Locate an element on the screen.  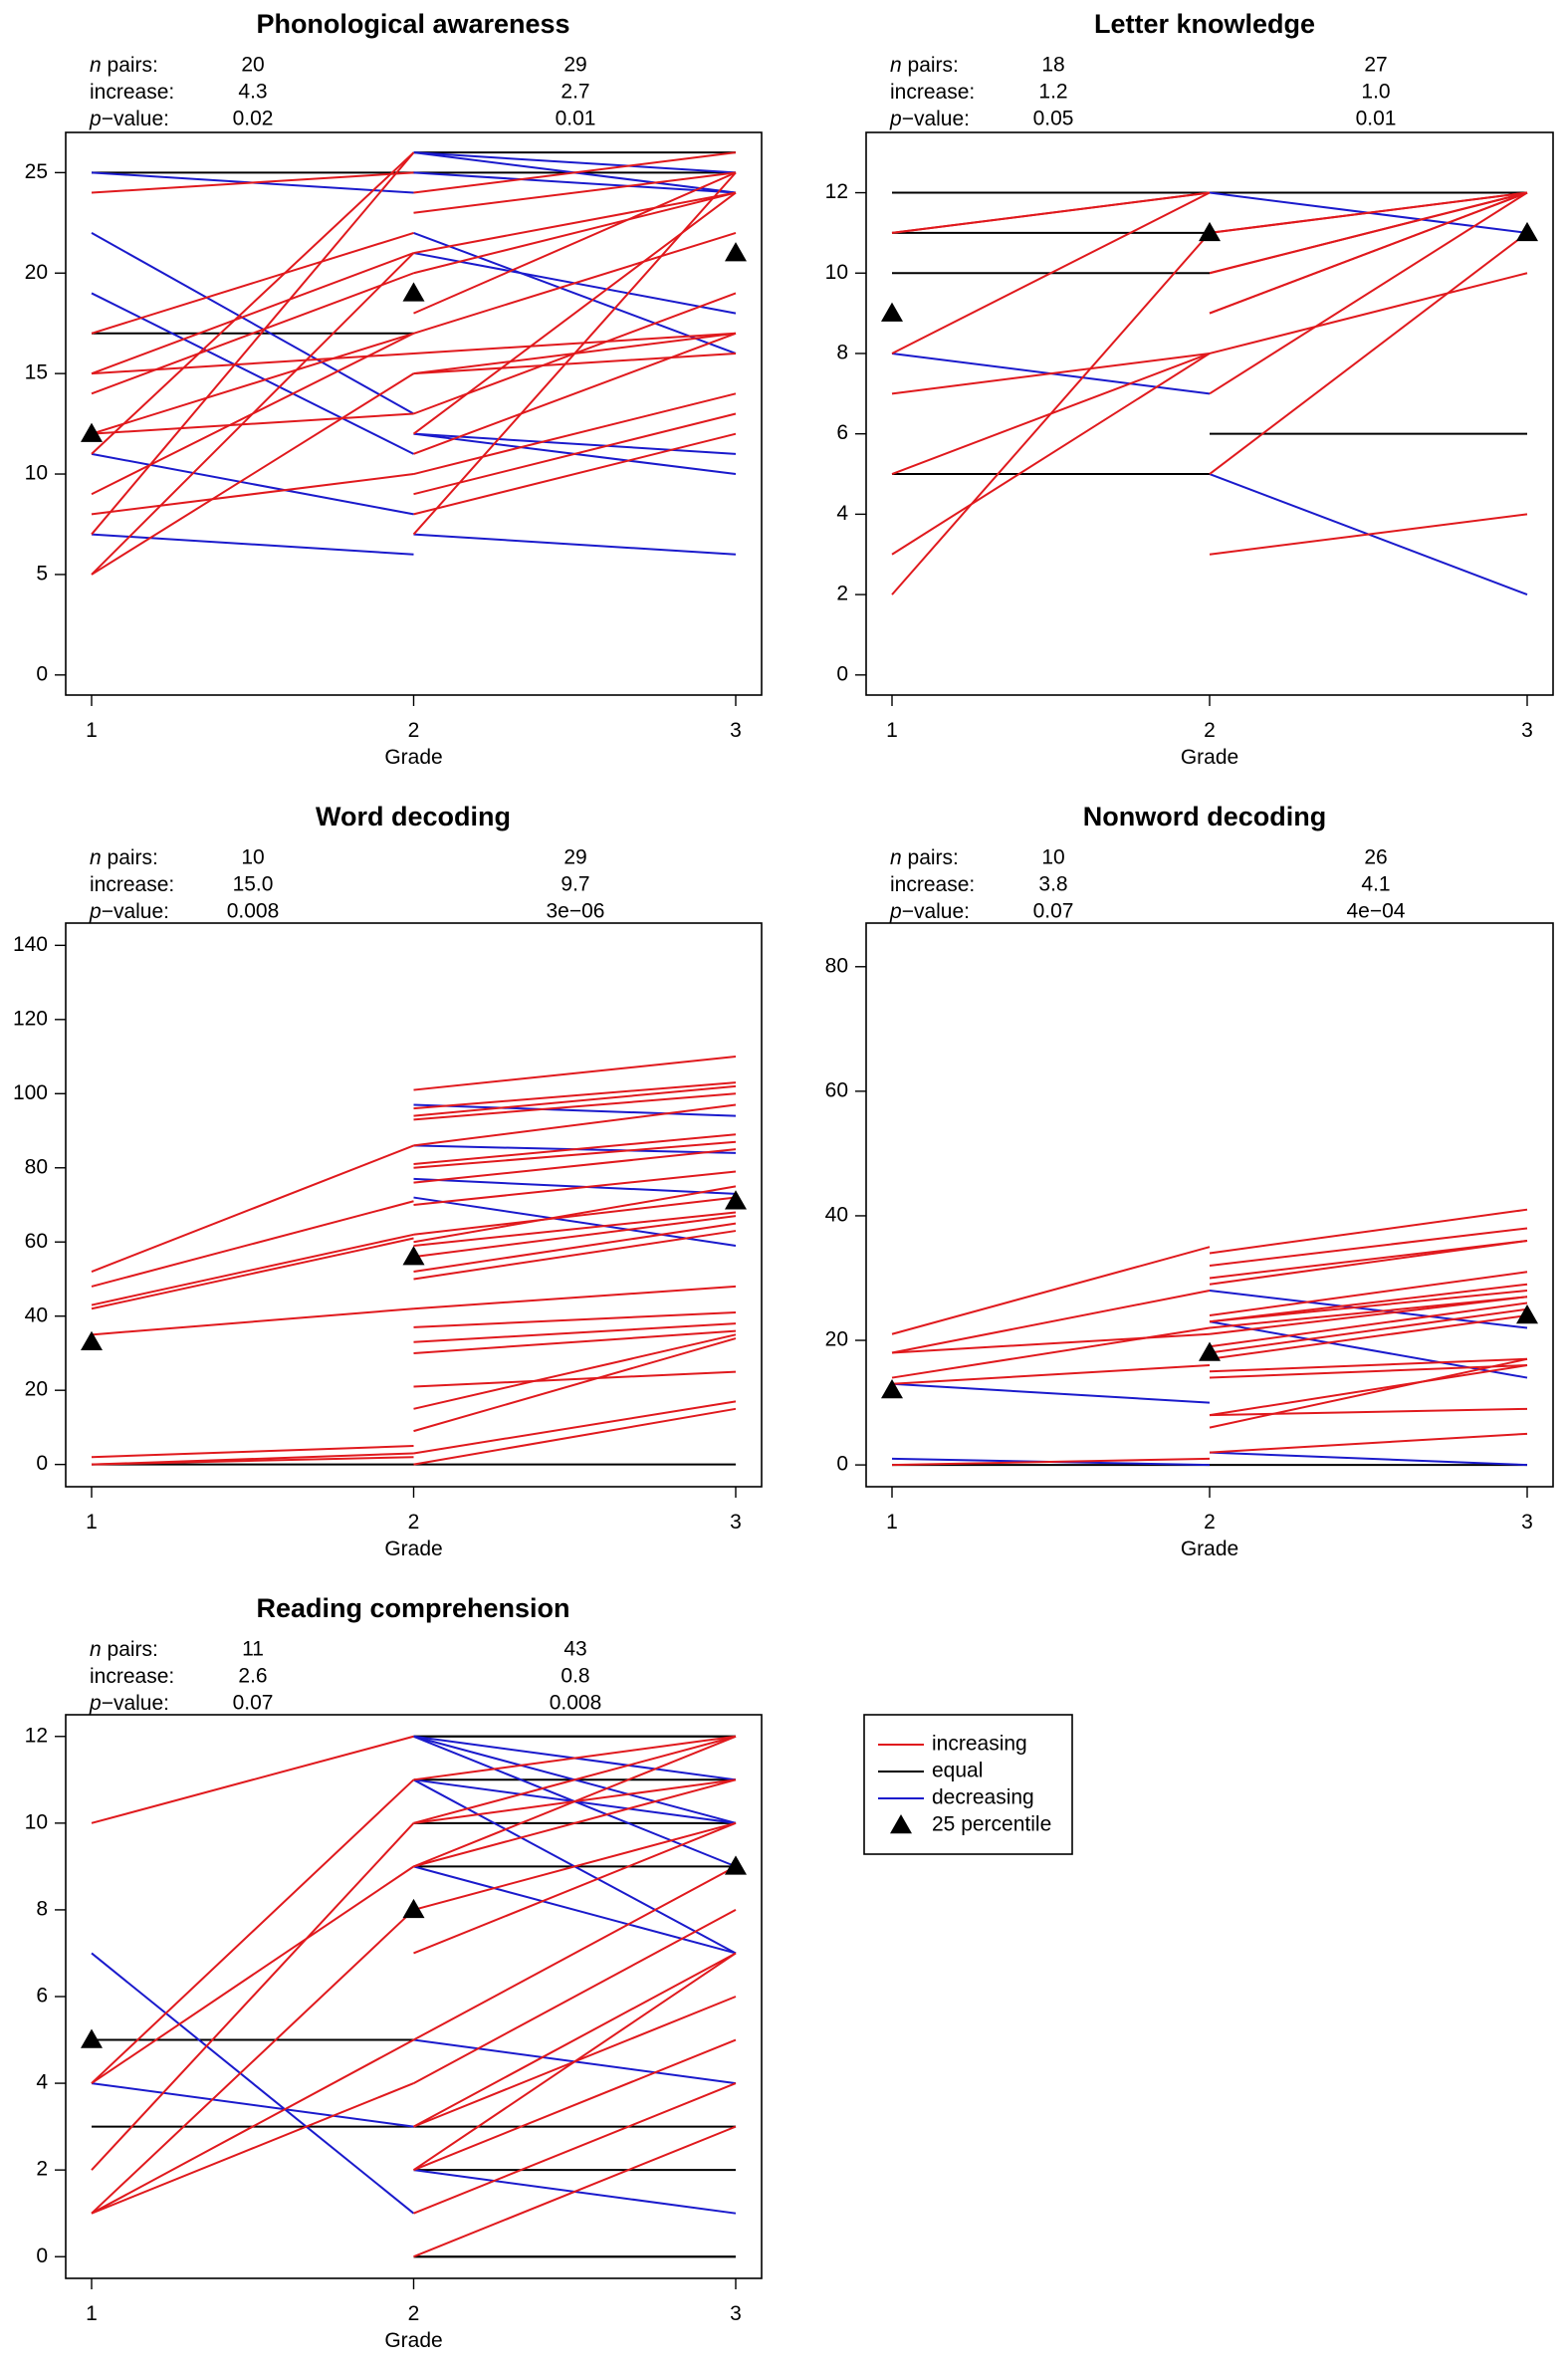
y-tick-label: 4 is located at coordinates (42, 2083).